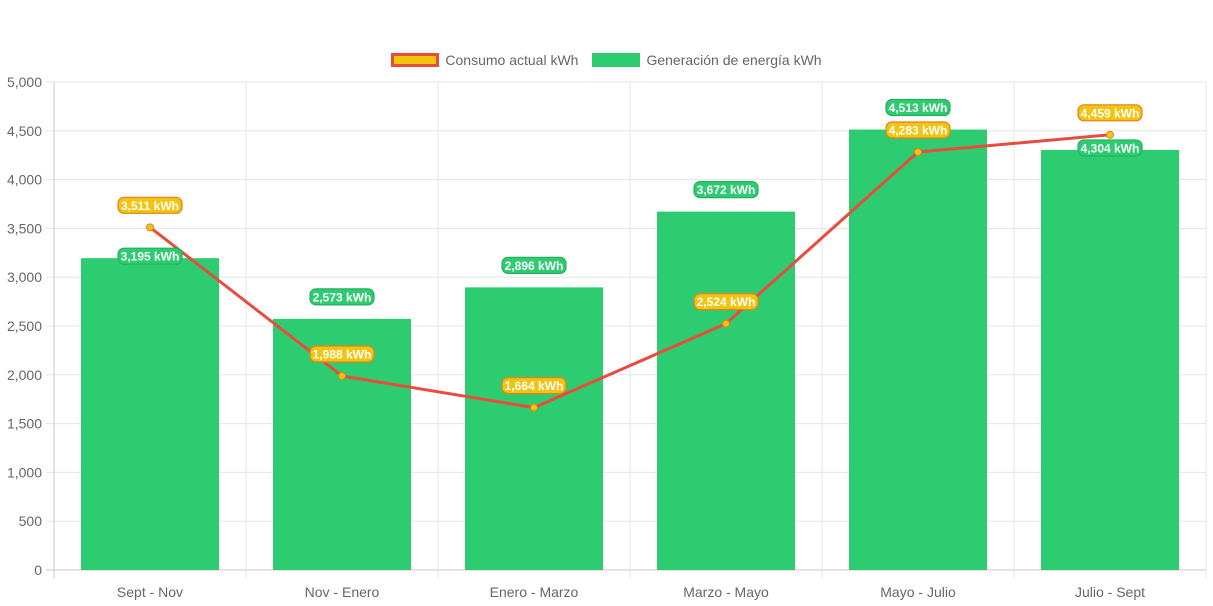  What do you see at coordinates (512, 60) in the screenshot?
I see `legend-label-consumo: Consumo actual kWh` at bounding box center [512, 60].